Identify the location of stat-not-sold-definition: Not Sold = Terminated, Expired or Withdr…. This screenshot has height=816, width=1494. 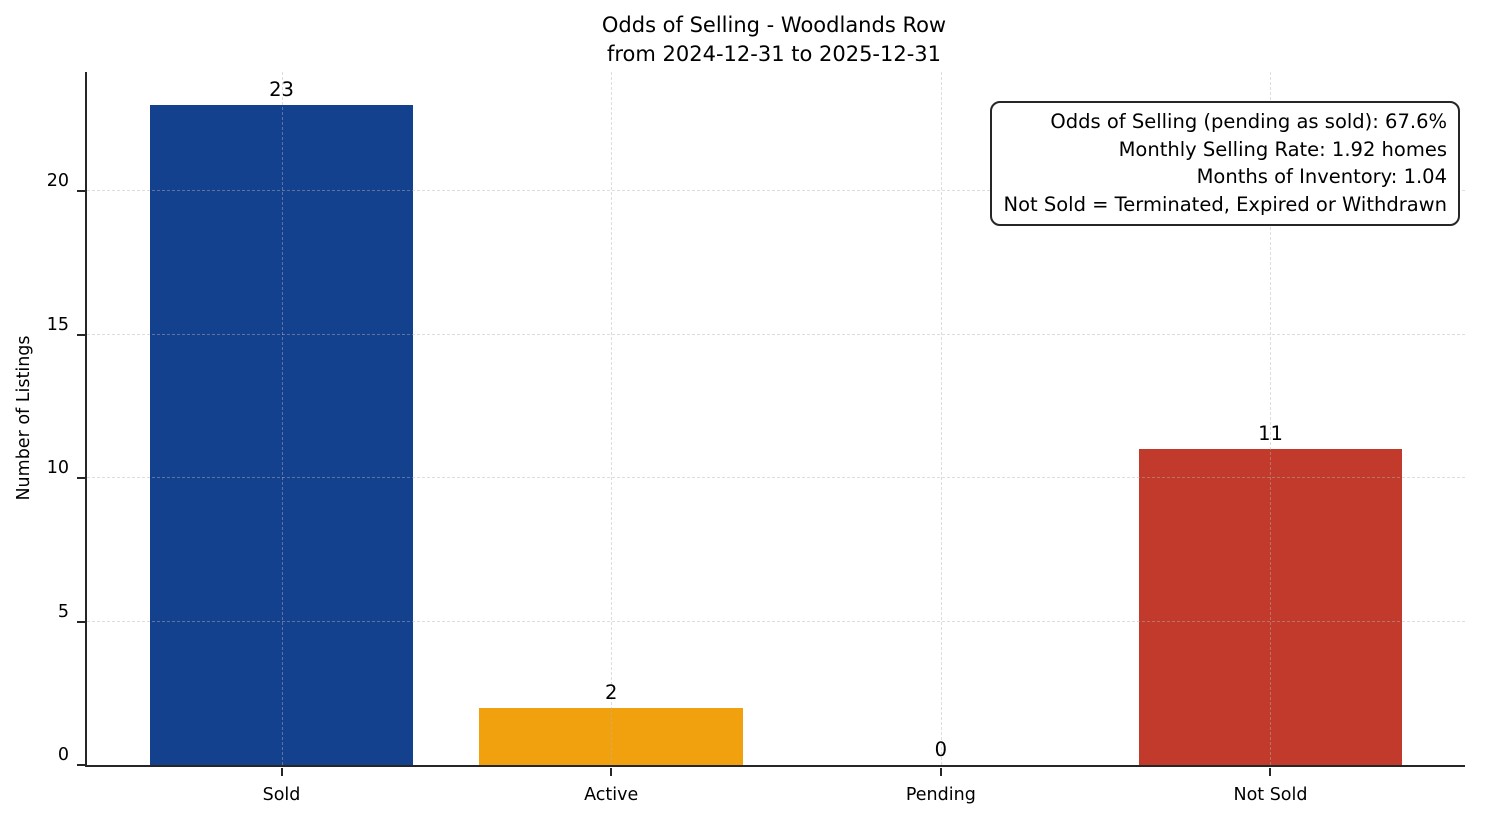
(1225, 204).